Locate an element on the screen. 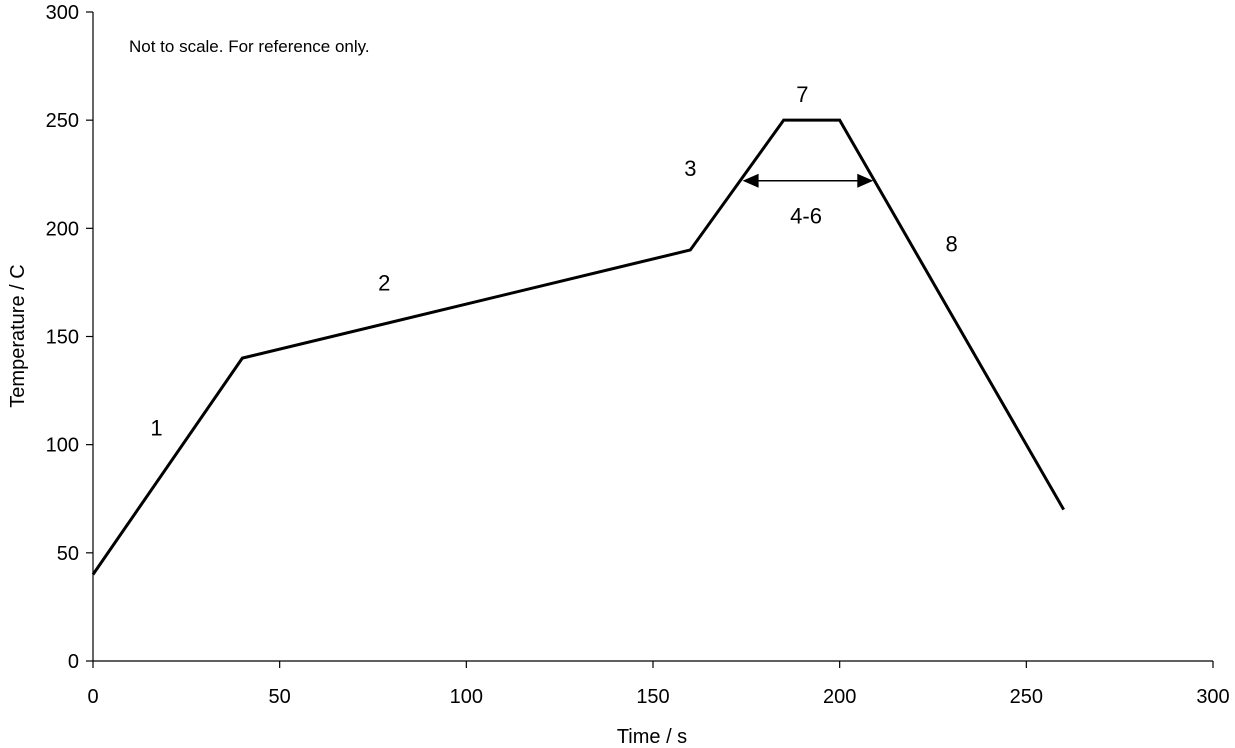 The width and height of the screenshot is (1235, 748). segment-label: 7 is located at coordinates (802, 94).